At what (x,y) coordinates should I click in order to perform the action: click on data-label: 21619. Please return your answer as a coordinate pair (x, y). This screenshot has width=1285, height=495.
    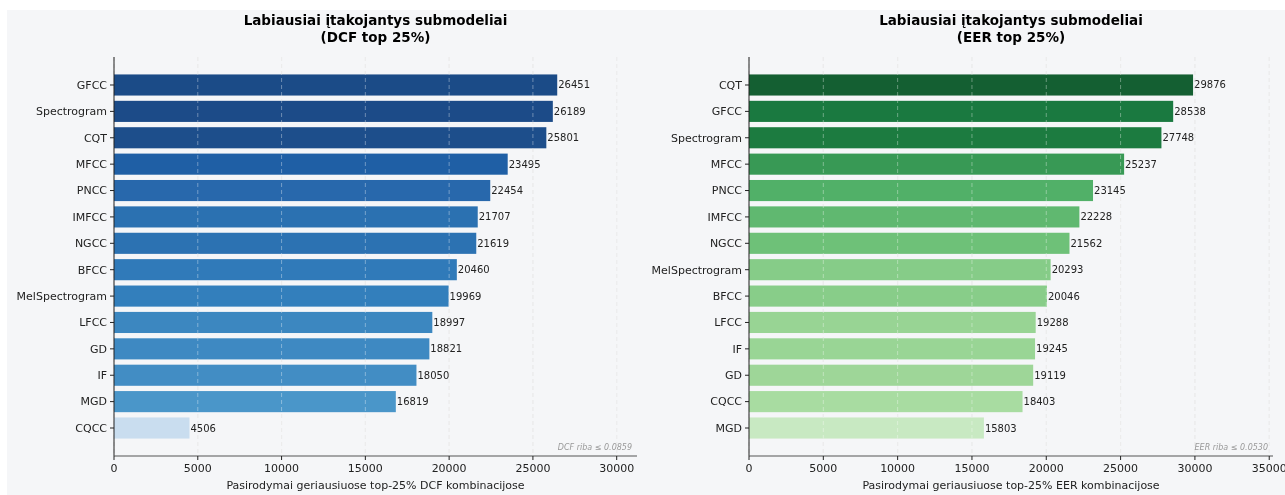
    Looking at the image, I should click on (493, 243).